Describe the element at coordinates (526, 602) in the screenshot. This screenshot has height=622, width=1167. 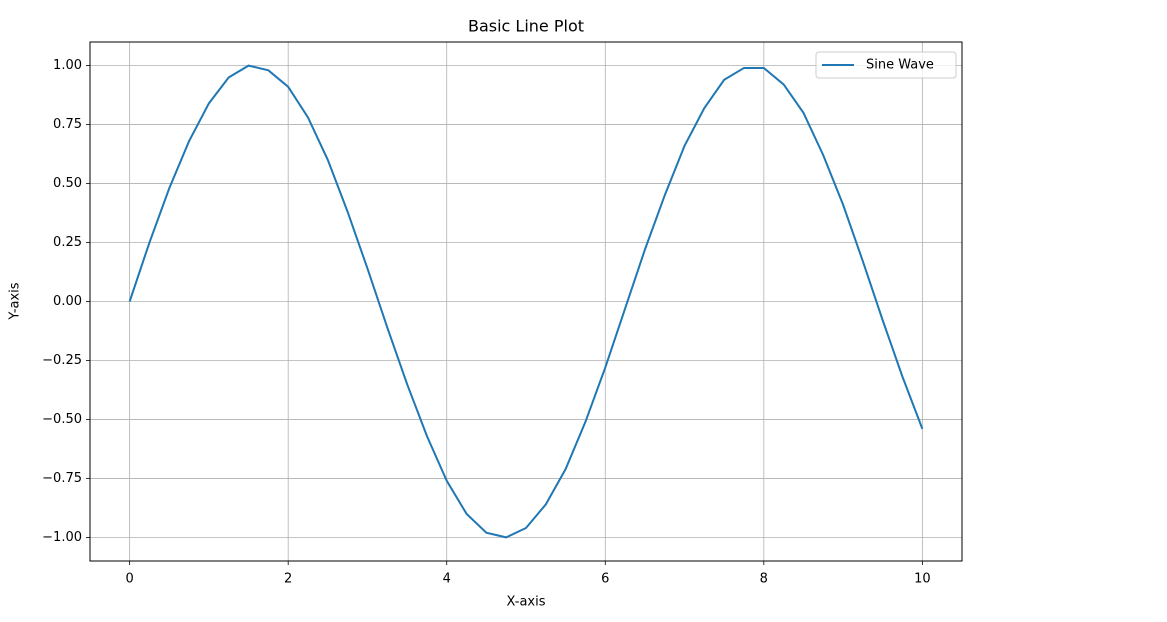
I see `x-axis-label: X-axis` at that location.